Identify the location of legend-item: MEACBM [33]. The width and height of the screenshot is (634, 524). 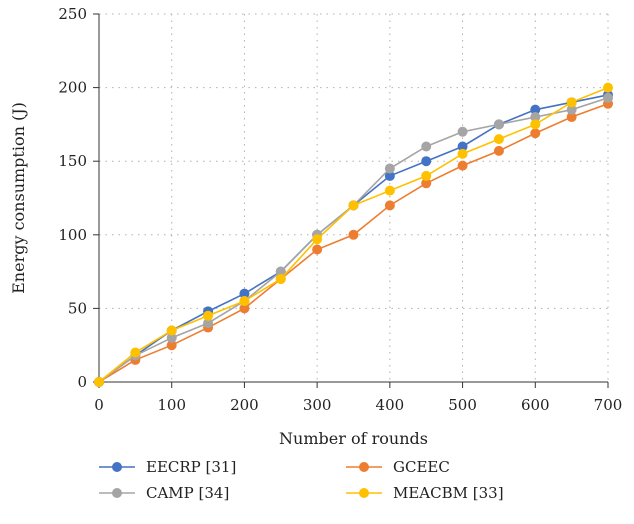
(425, 493).